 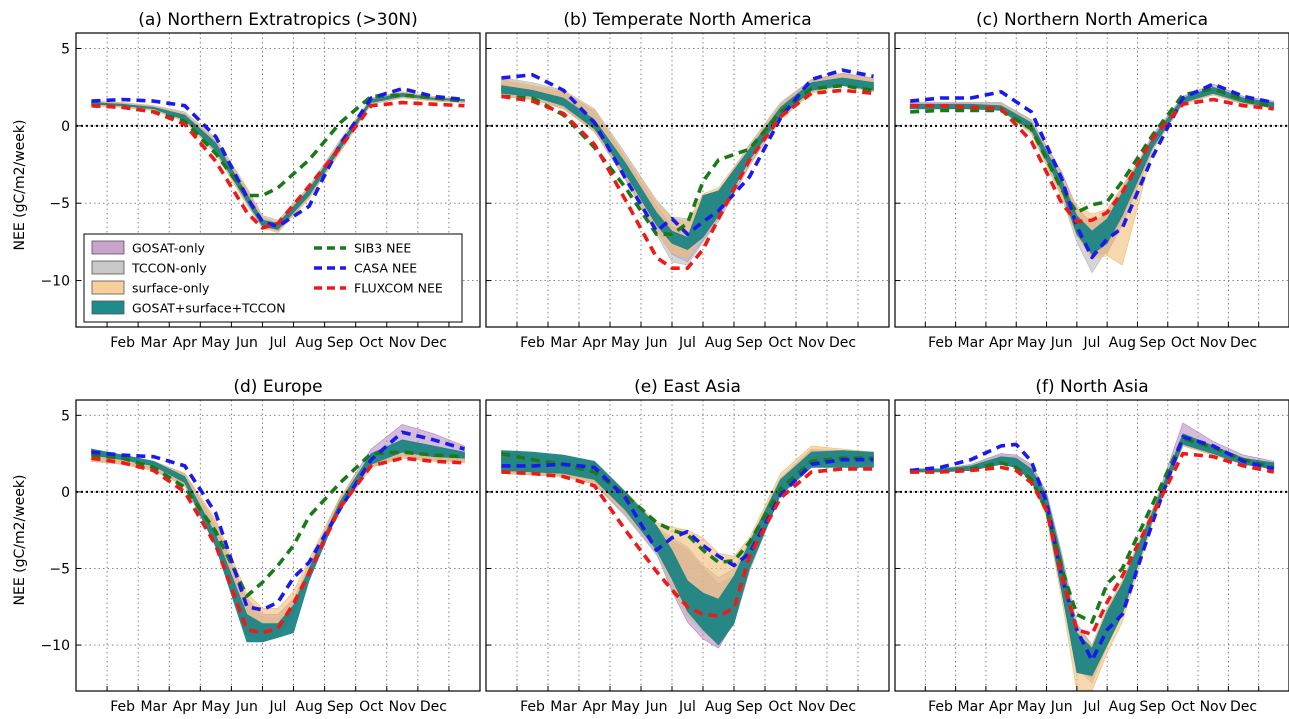 I want to click on legend-item-tccon-only: TCCON-only, so click(x=149, y=268).